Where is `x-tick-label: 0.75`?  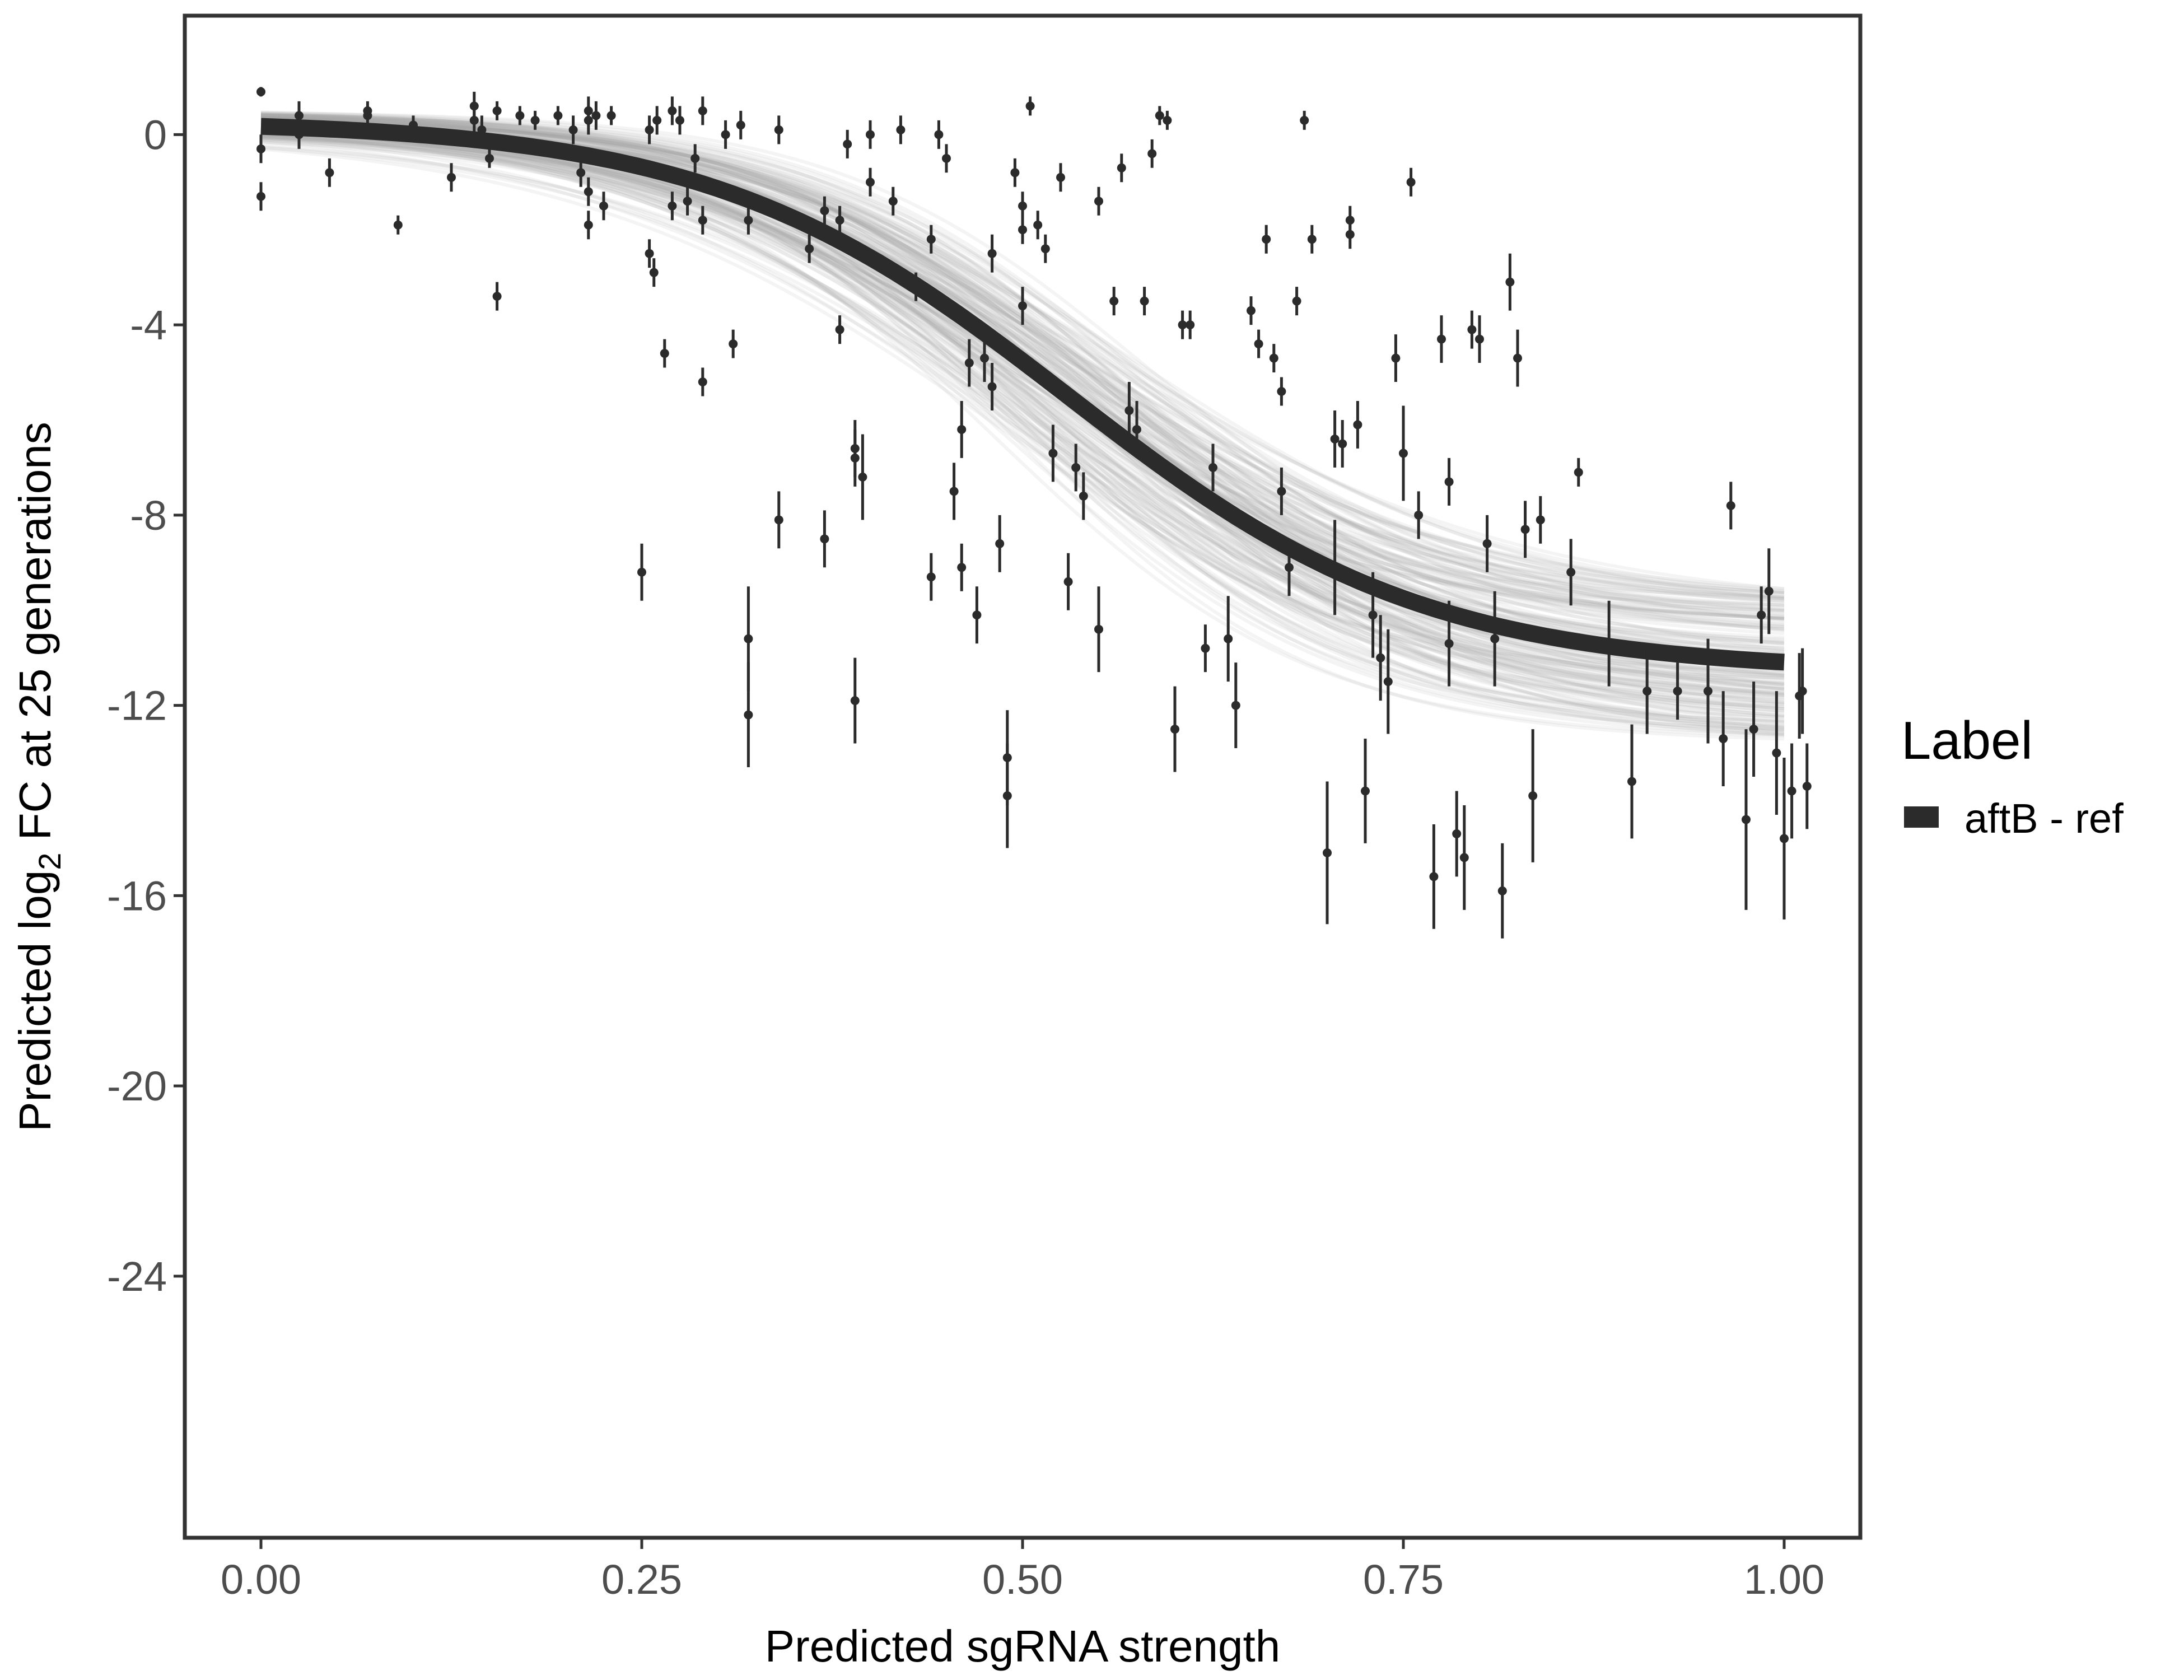
x-tick-label: 0.75 is located at coordinates (1404, 1580).